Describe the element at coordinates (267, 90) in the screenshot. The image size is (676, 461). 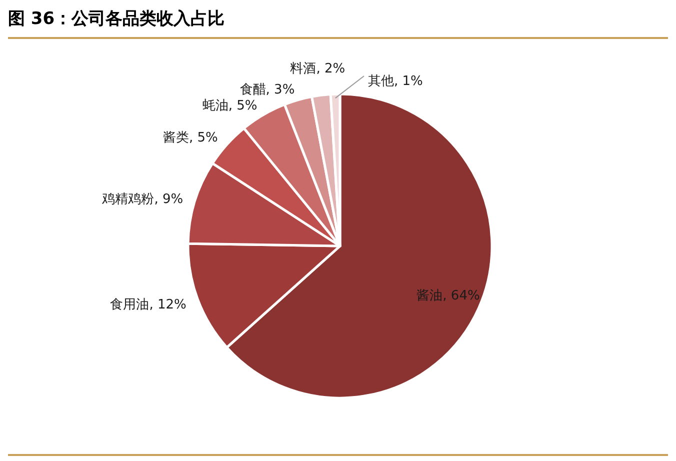
I see `slice-label: 食醋, 3%` at that location.